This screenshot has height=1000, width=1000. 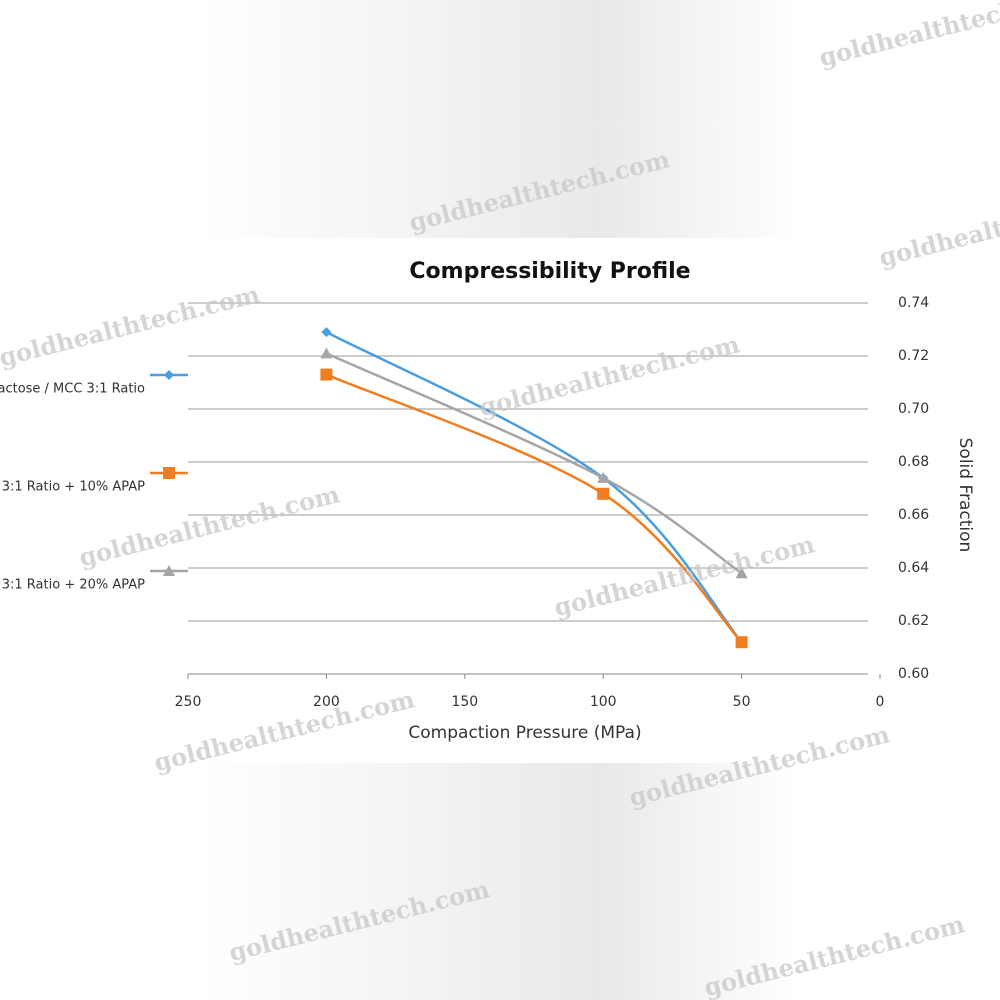 I want to click on y-tick-label: 0.62, so click(x=913, y=621).